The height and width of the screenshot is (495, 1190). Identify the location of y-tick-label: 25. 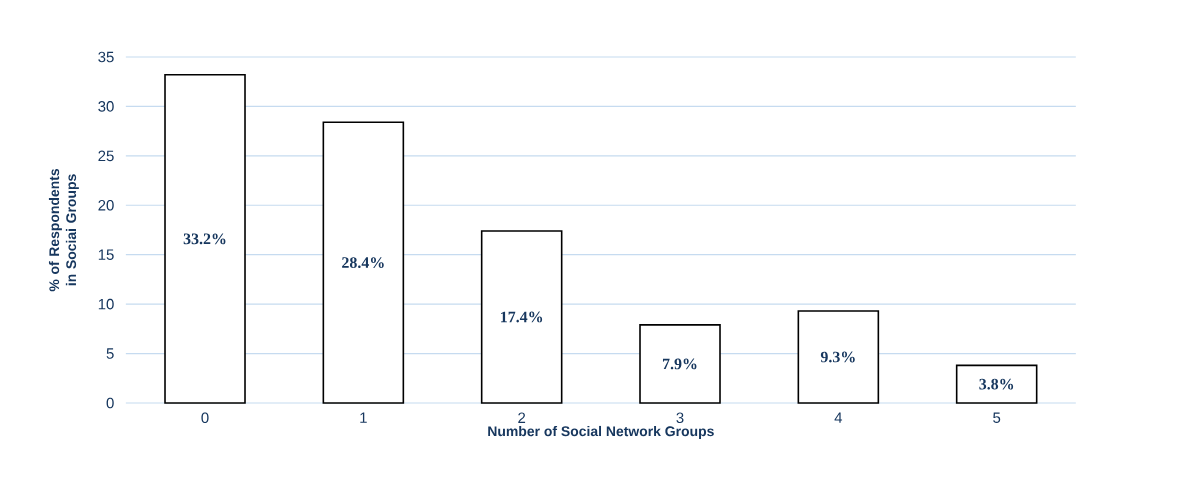
(106, 156).